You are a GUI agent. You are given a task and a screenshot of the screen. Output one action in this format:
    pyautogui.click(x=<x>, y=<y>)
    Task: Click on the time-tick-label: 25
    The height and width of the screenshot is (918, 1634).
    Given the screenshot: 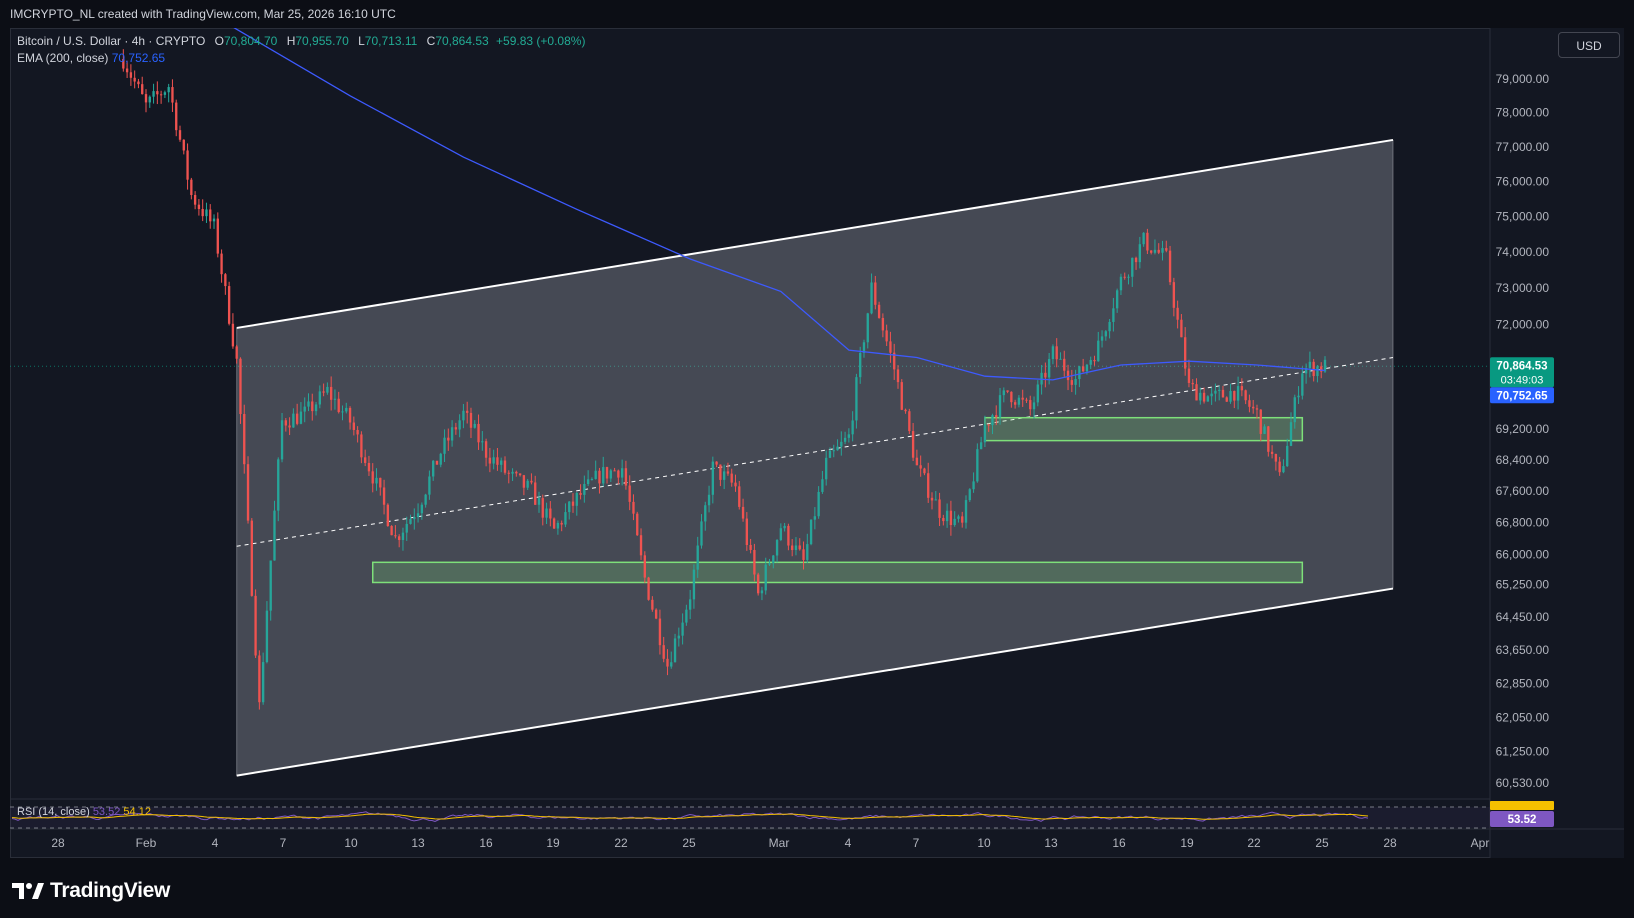 What is the action you would take?
    pyautogui.click(x=689, y=843)
    